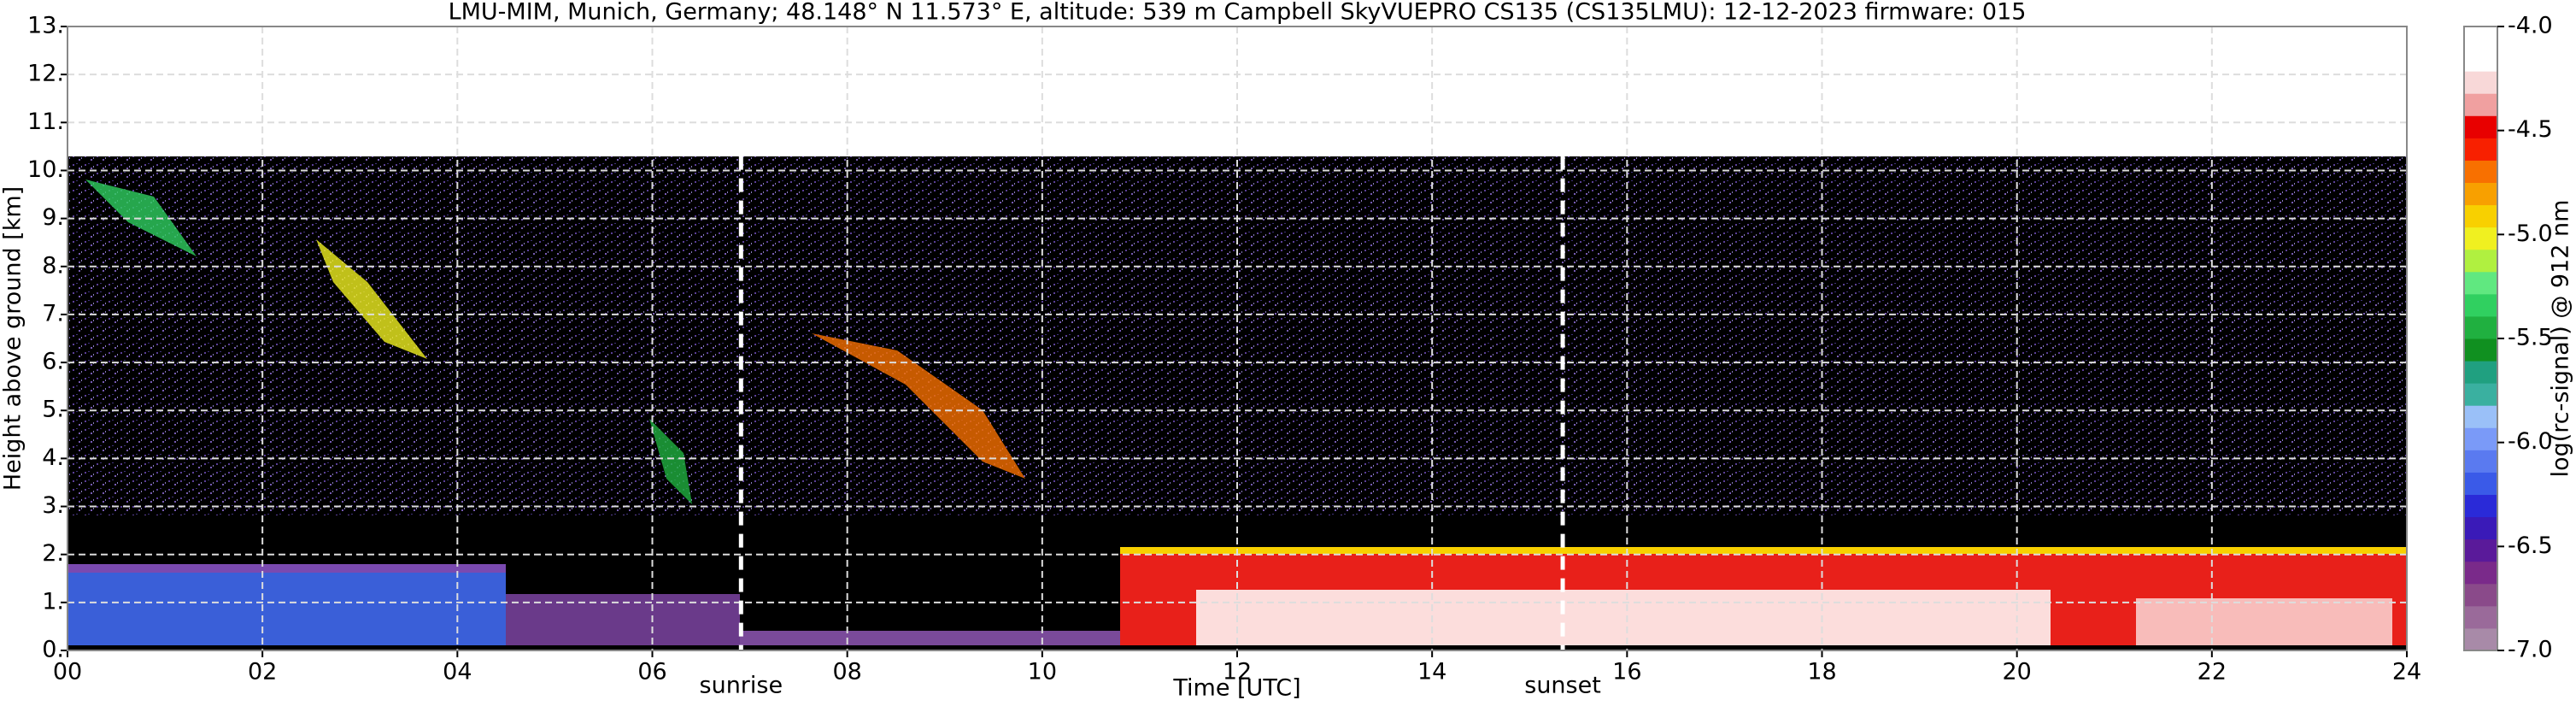  Describe the element at coordinates (45, 26) in the screenshot. I see `y-tick-label: 13.` at that location.